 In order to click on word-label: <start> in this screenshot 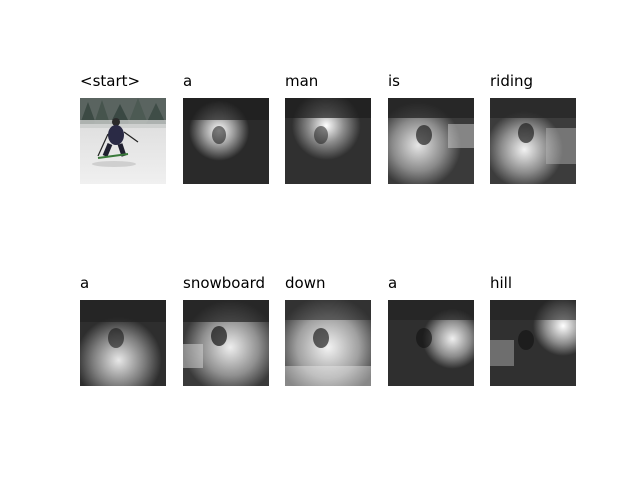, I will do `click(110, 81)`.